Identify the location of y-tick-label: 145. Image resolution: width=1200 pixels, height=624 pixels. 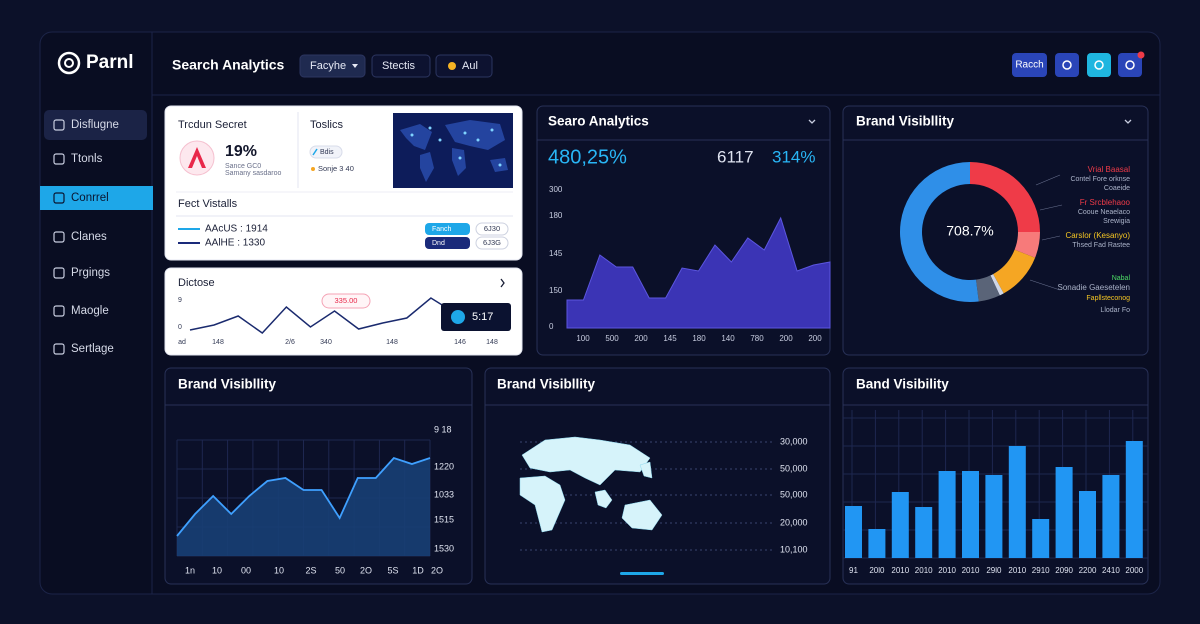
(556, 253).